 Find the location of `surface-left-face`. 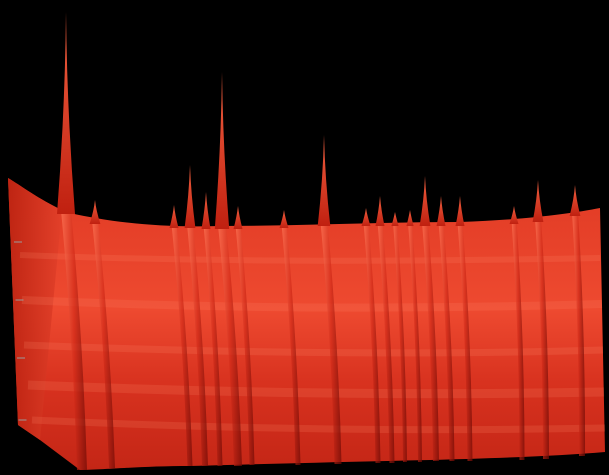

surface-left-face is located at coordinates (35, 309).